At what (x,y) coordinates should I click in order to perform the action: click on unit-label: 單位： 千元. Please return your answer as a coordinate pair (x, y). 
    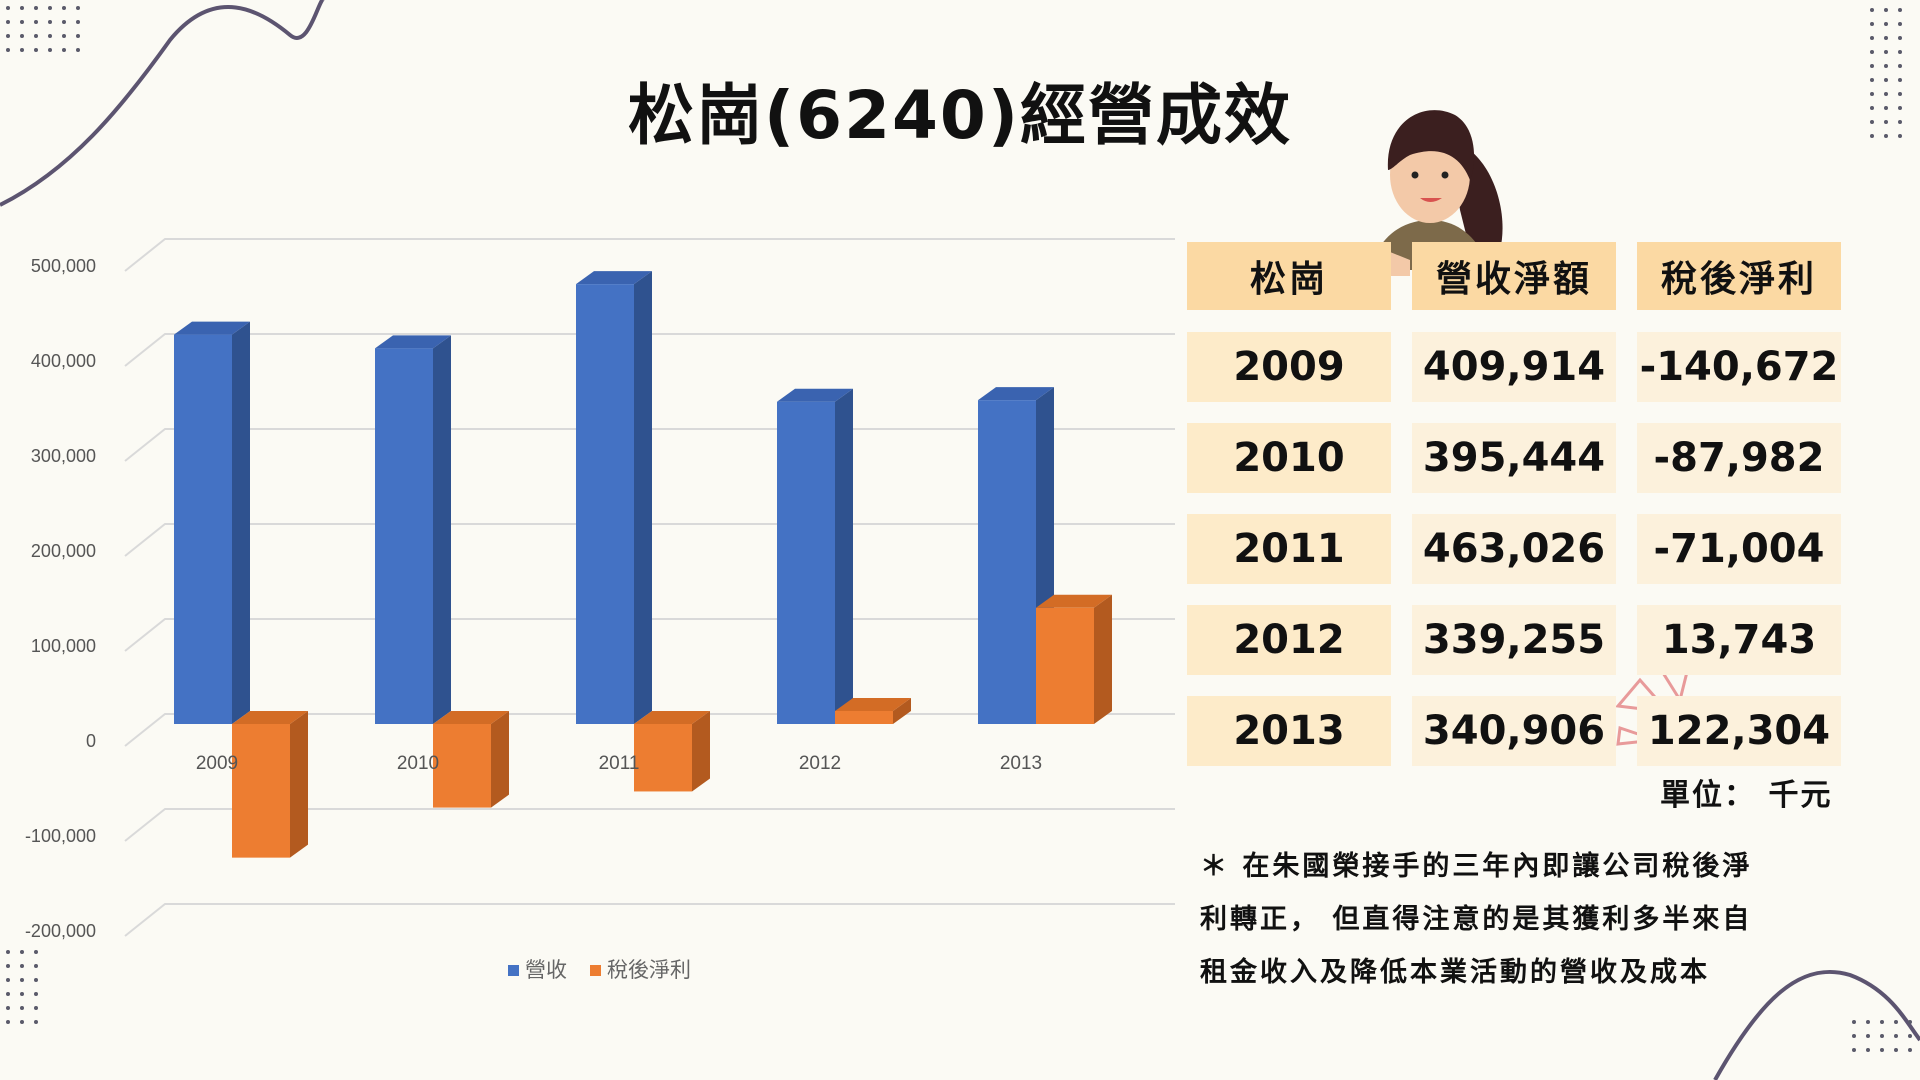
    Looking at the image, I should click on (1746, 795).